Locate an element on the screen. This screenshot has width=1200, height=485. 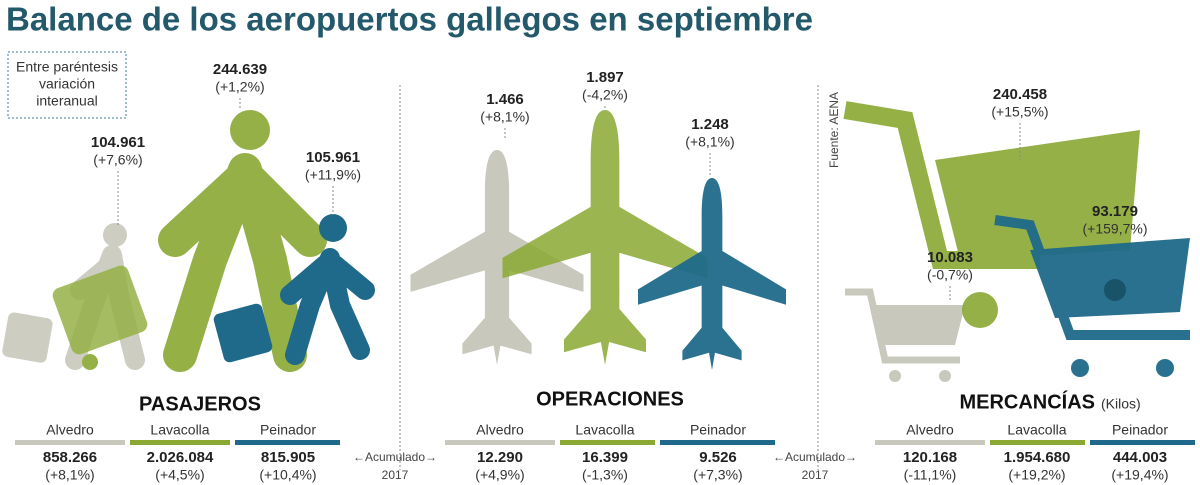
month-variation: (+1,2%) is located at coordinates (239, 87).